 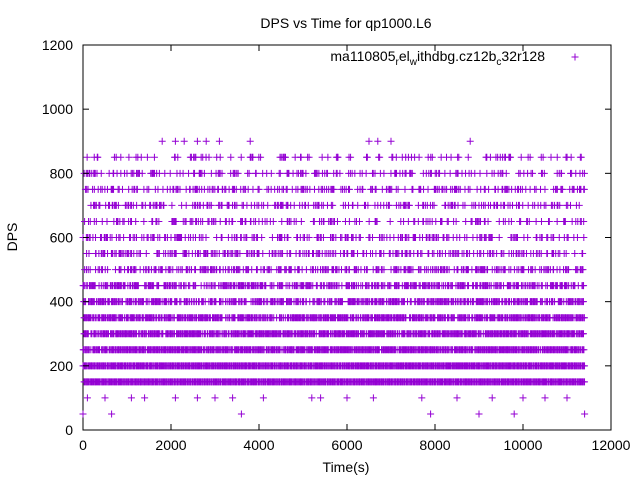 I want to click on x-tick-label: 2000, so click(x=170, y=445).